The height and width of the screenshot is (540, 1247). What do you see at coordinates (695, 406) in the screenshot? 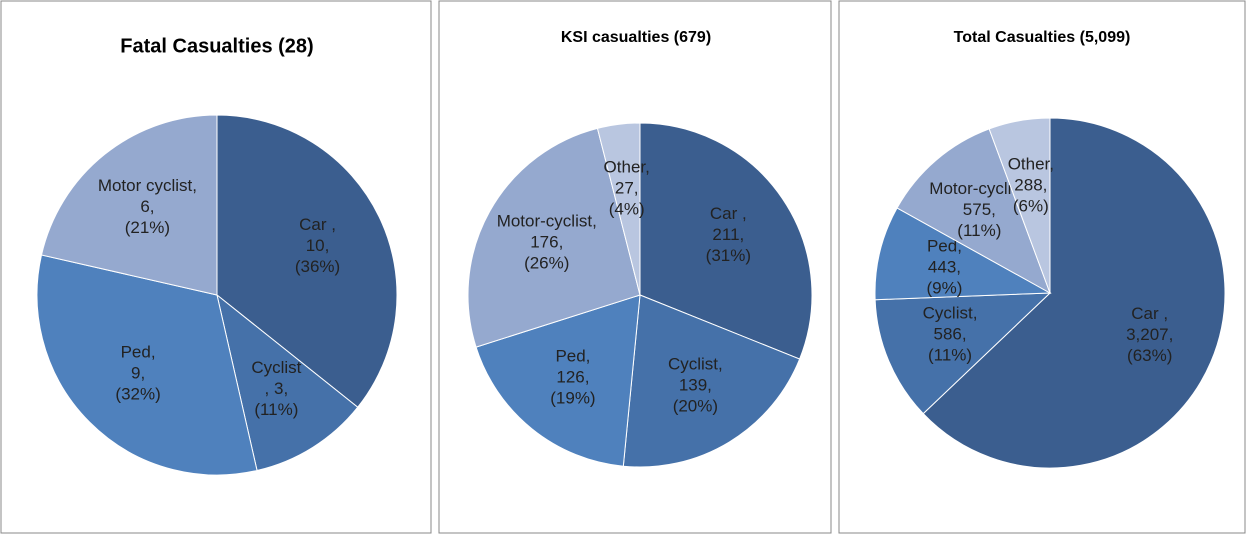
I see `percent-label: (20%)` at bounding box center [695, 406].